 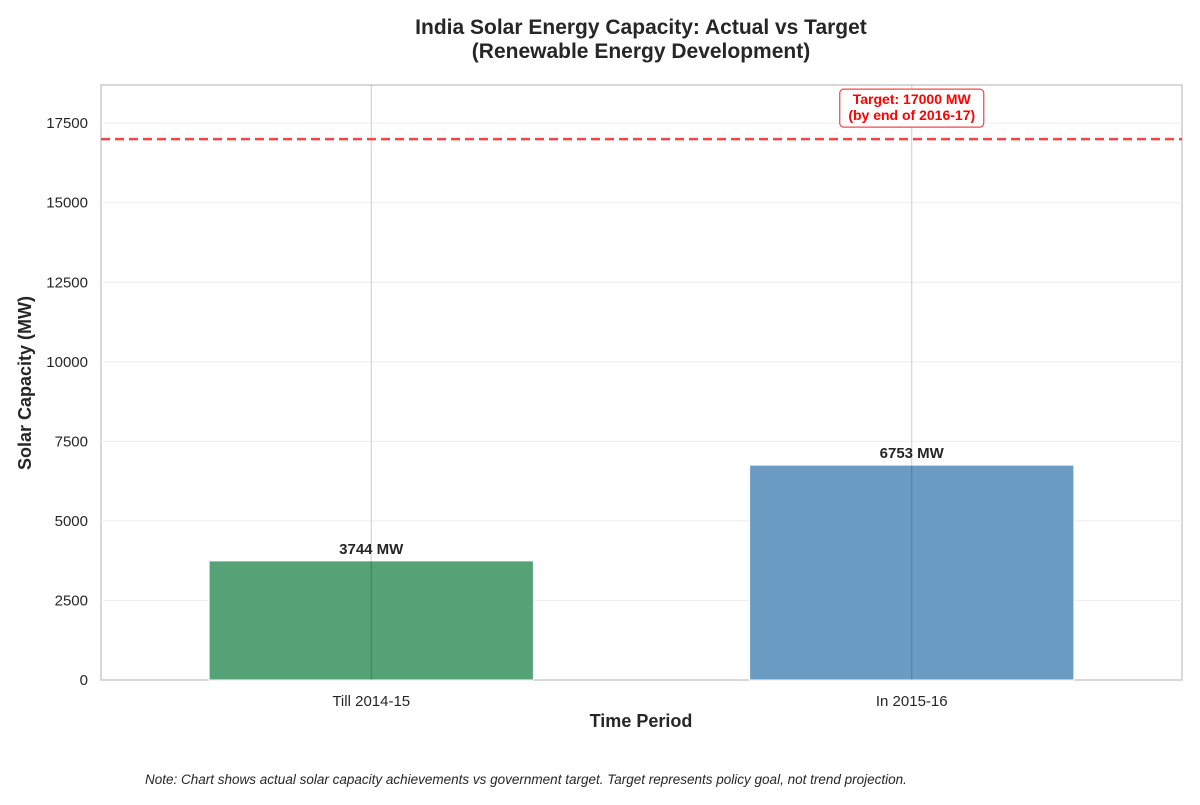 I want to click on y-axis-ticks: 0 2500 5000 7500 10000 12500 15000 17500, so click(x=67, y=402).